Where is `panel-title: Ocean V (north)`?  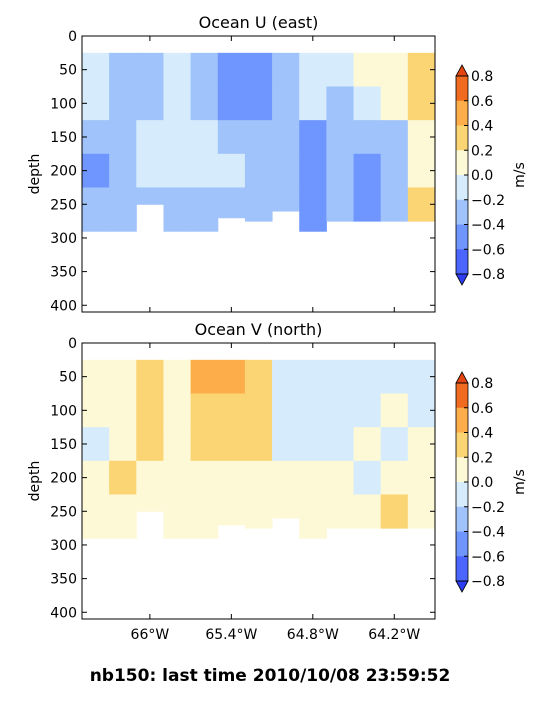 panel-title: Ocean V (north) is located at coordinates (259, 329).